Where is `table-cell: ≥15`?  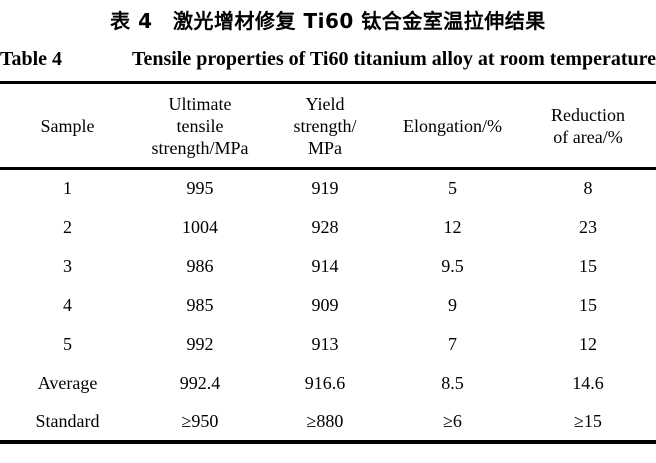
table-cell: ≥15 is located at coordinates (588, 420).